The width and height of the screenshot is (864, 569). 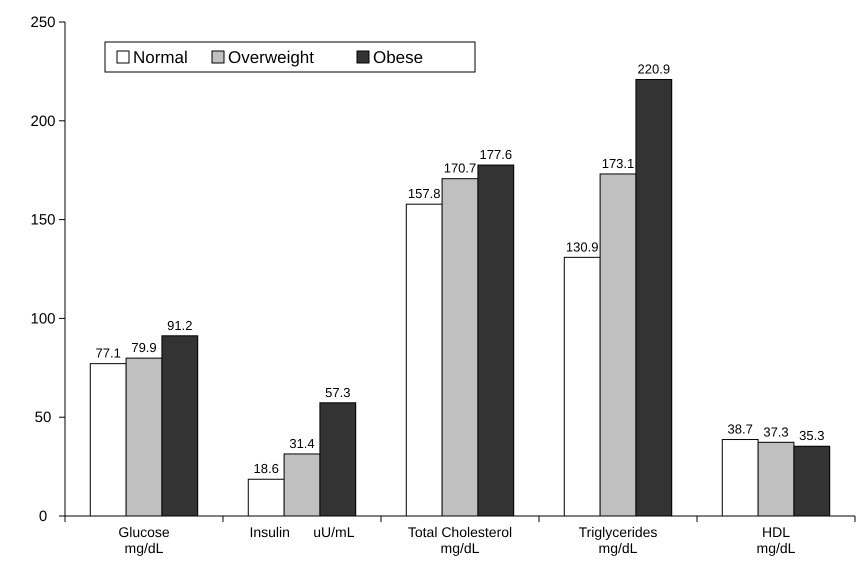 What do you see at coordinates (266, 468) in the screenshot?
I see `data-label: 18.6` at bounding box center [266, 468].